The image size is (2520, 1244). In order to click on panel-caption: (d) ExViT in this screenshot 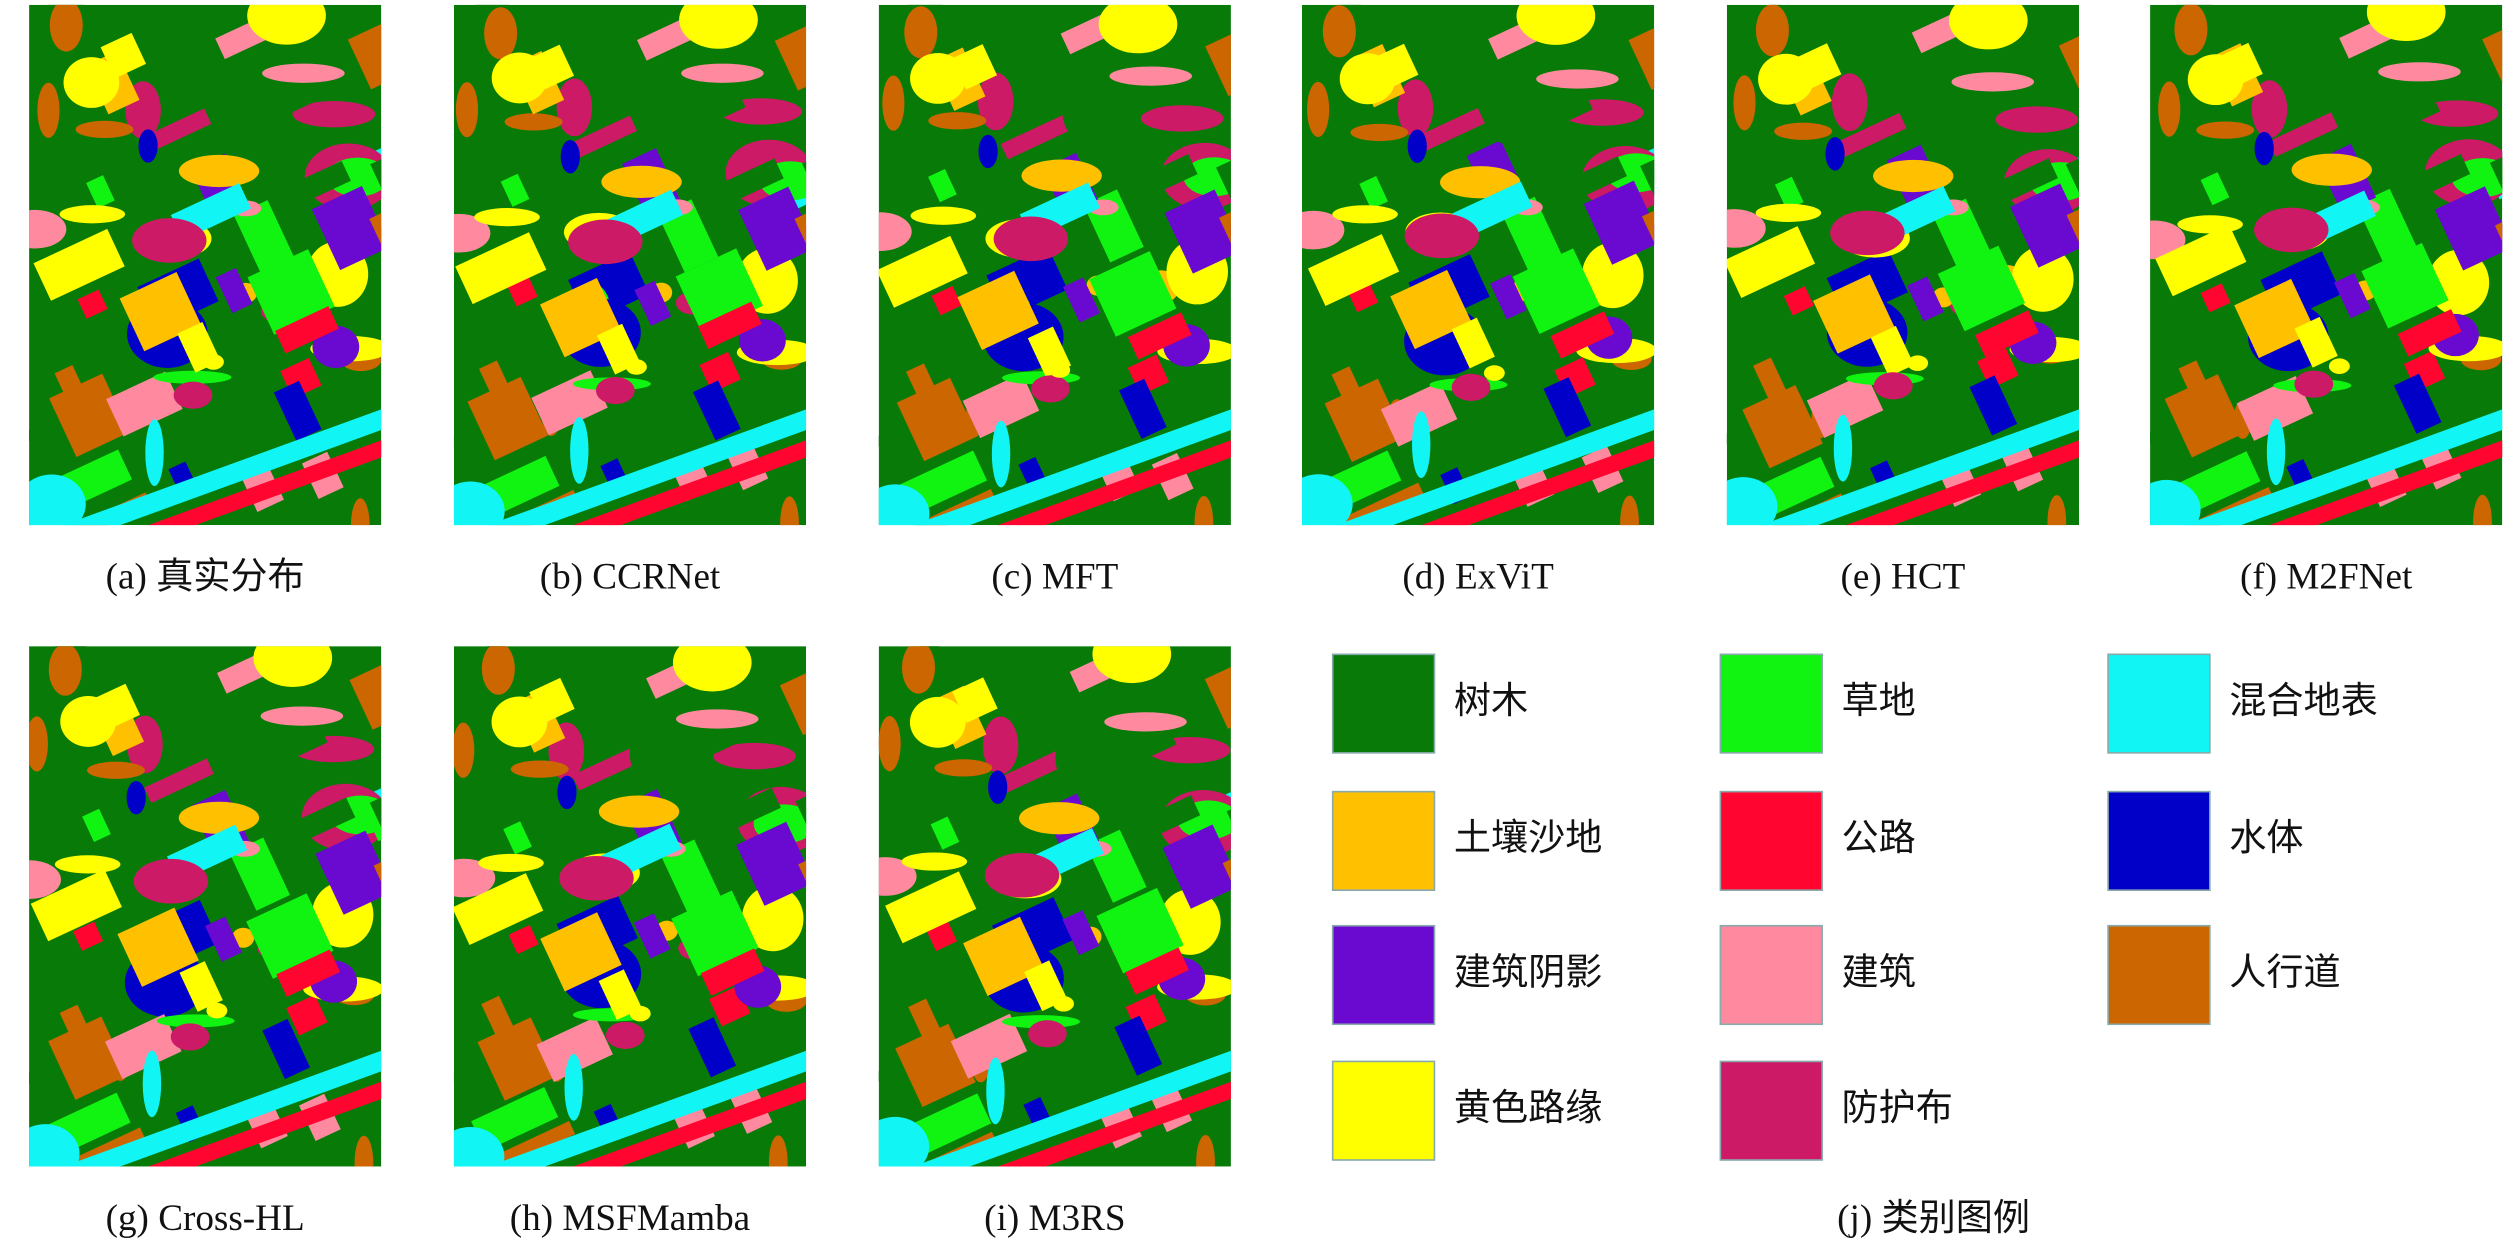, I will do `click(1478, 577)`.